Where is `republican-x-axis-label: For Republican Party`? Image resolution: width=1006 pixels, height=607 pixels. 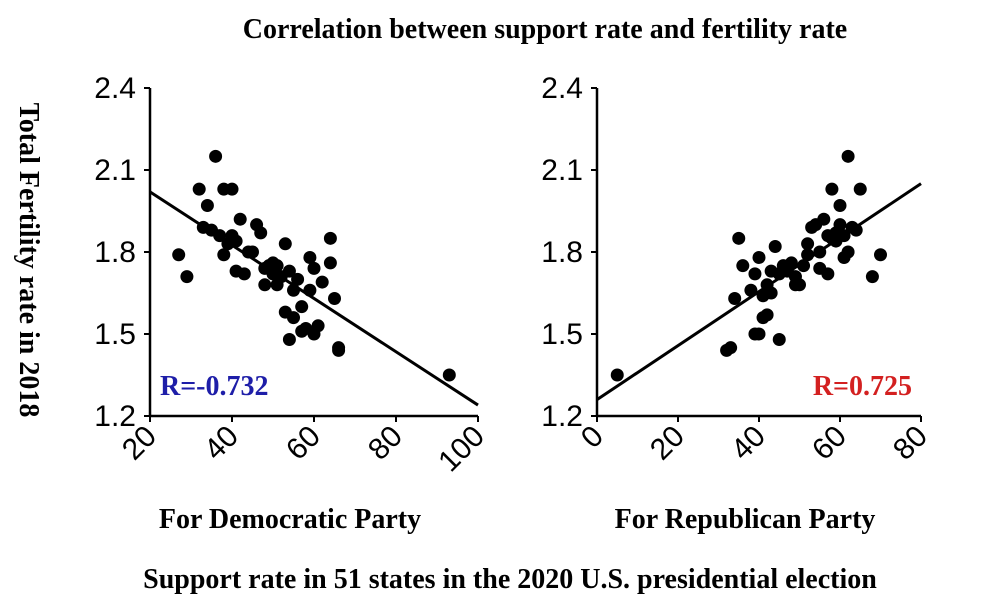
republican-x-axis-label: For Republican Party is located at coordinates (745, 519).